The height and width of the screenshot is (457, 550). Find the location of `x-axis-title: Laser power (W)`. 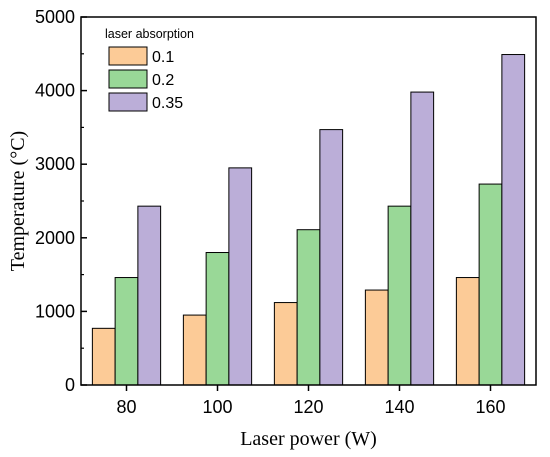

x-axis-title: Laser power (W) is located at coordinates (308, 439).